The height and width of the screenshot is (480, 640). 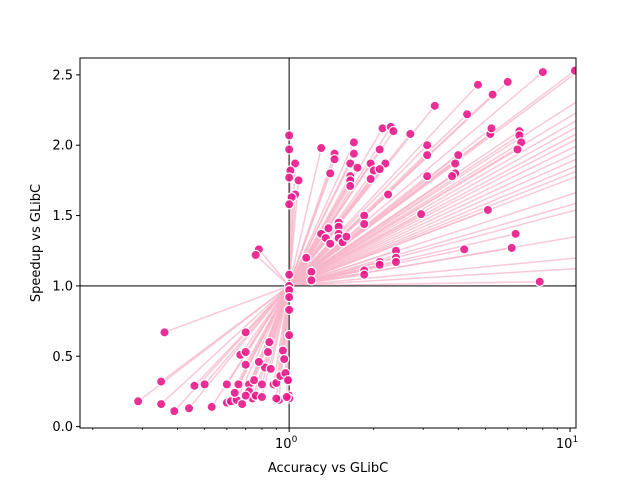 I want to click on y-tick-label: 1.5, so click(x=62, y=216).